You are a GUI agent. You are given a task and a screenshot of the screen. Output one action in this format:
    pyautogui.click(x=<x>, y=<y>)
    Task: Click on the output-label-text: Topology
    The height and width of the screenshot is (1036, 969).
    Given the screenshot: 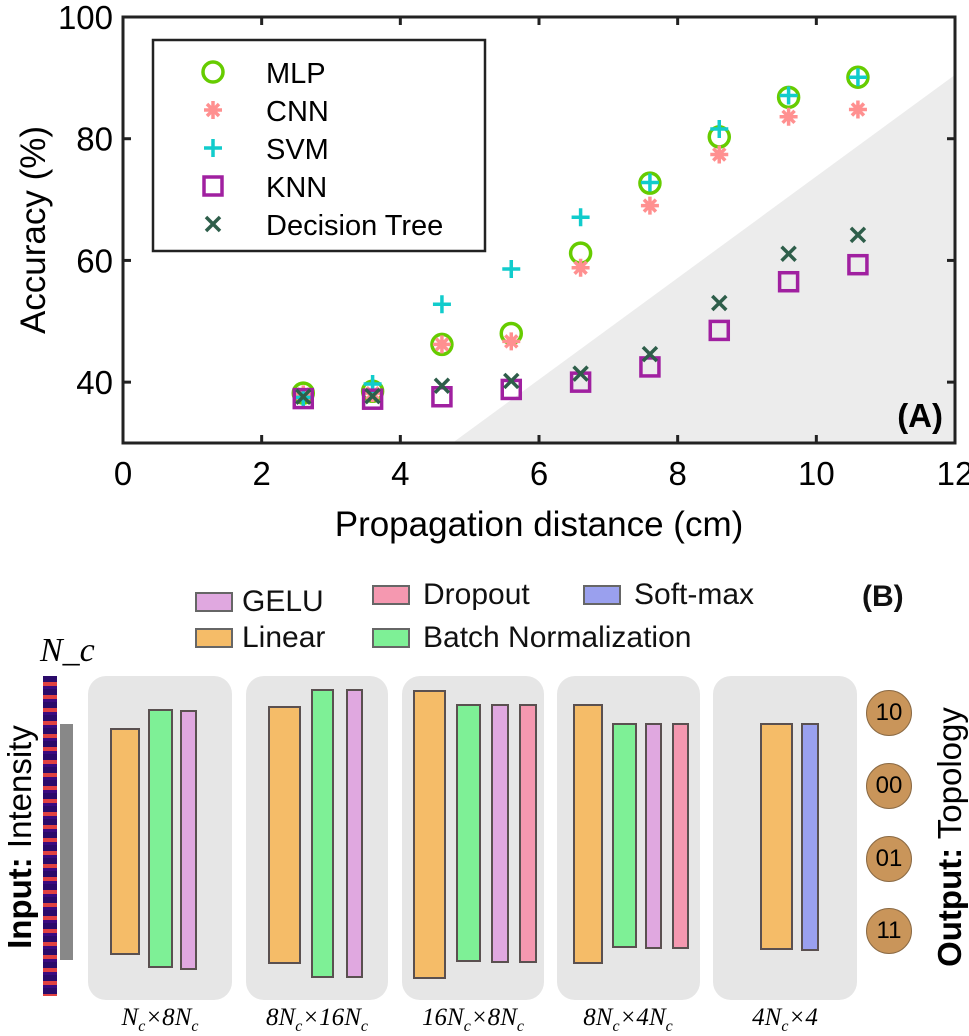 What is the action you would take?
    pyautogui.click(x=949, y=773)
    